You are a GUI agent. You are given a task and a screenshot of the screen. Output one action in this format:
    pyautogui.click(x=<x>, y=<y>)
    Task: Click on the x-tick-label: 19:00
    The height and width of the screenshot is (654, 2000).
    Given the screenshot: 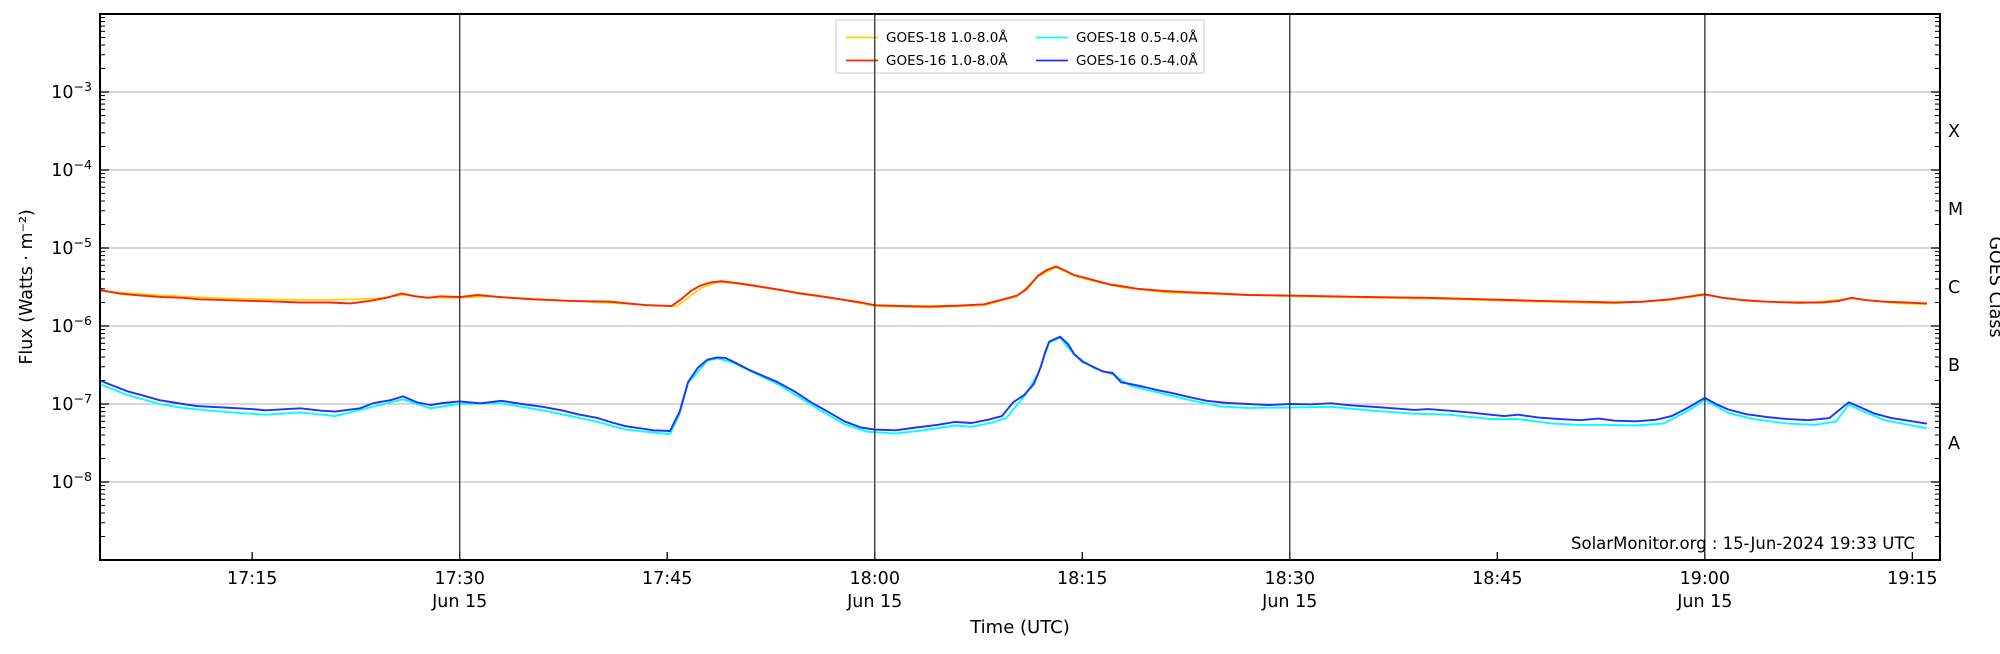 What is the action you would take?
    pyautogui.click(x=1705, y=579)
    